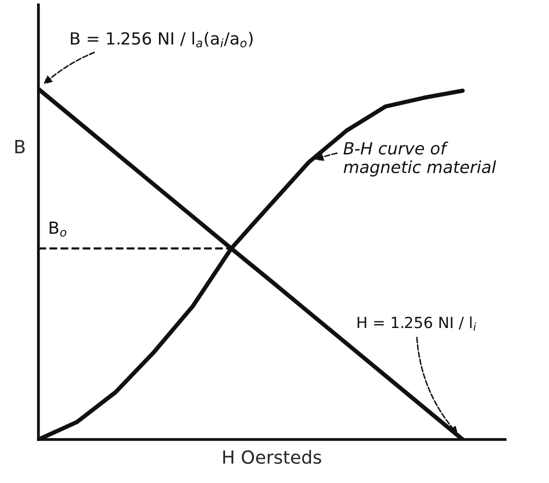 Image resolution: width=549 pixels, height=483 pixels. Describe the element at coordinates (20, 147) in the screenshot. I see `y-axis-title: B` at that location.